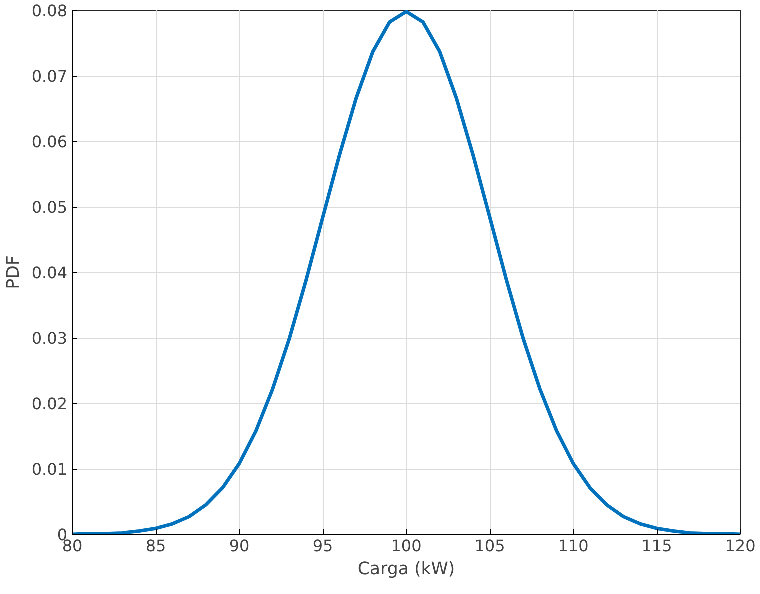 Image resolution: width=760 pixels, height=594 pixels. Describe the element at coordinates (50, 404) in the screenshot. I see `y-tick-label: 0.02` at that location.